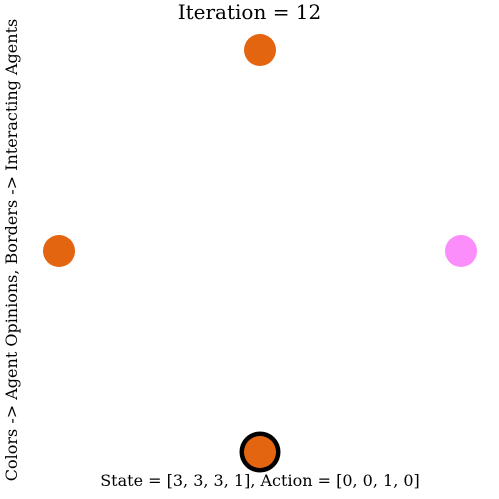 The width and height of the screenshot is (499, 499). Describe the element at coordinates (249, 12) in the screenshot. I see `plot-title: Iteration = 12` at that location.